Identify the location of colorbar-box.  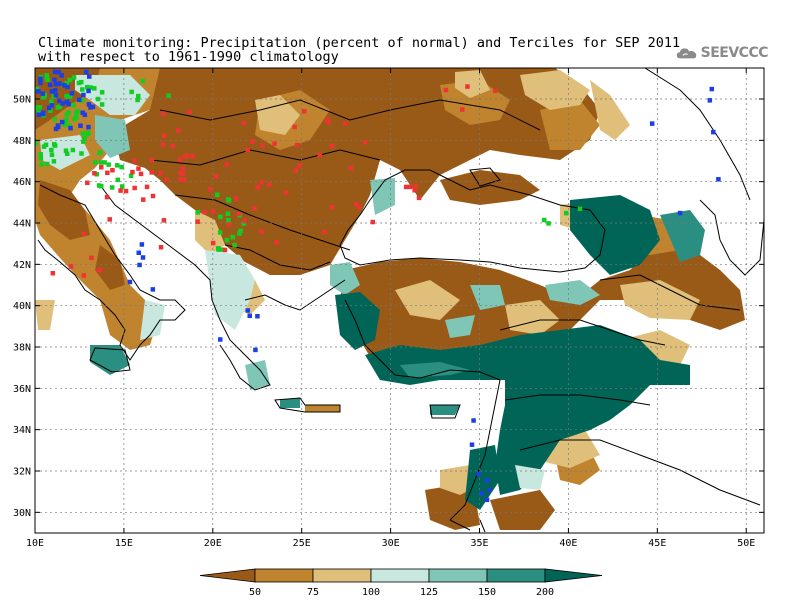
(400, 575).